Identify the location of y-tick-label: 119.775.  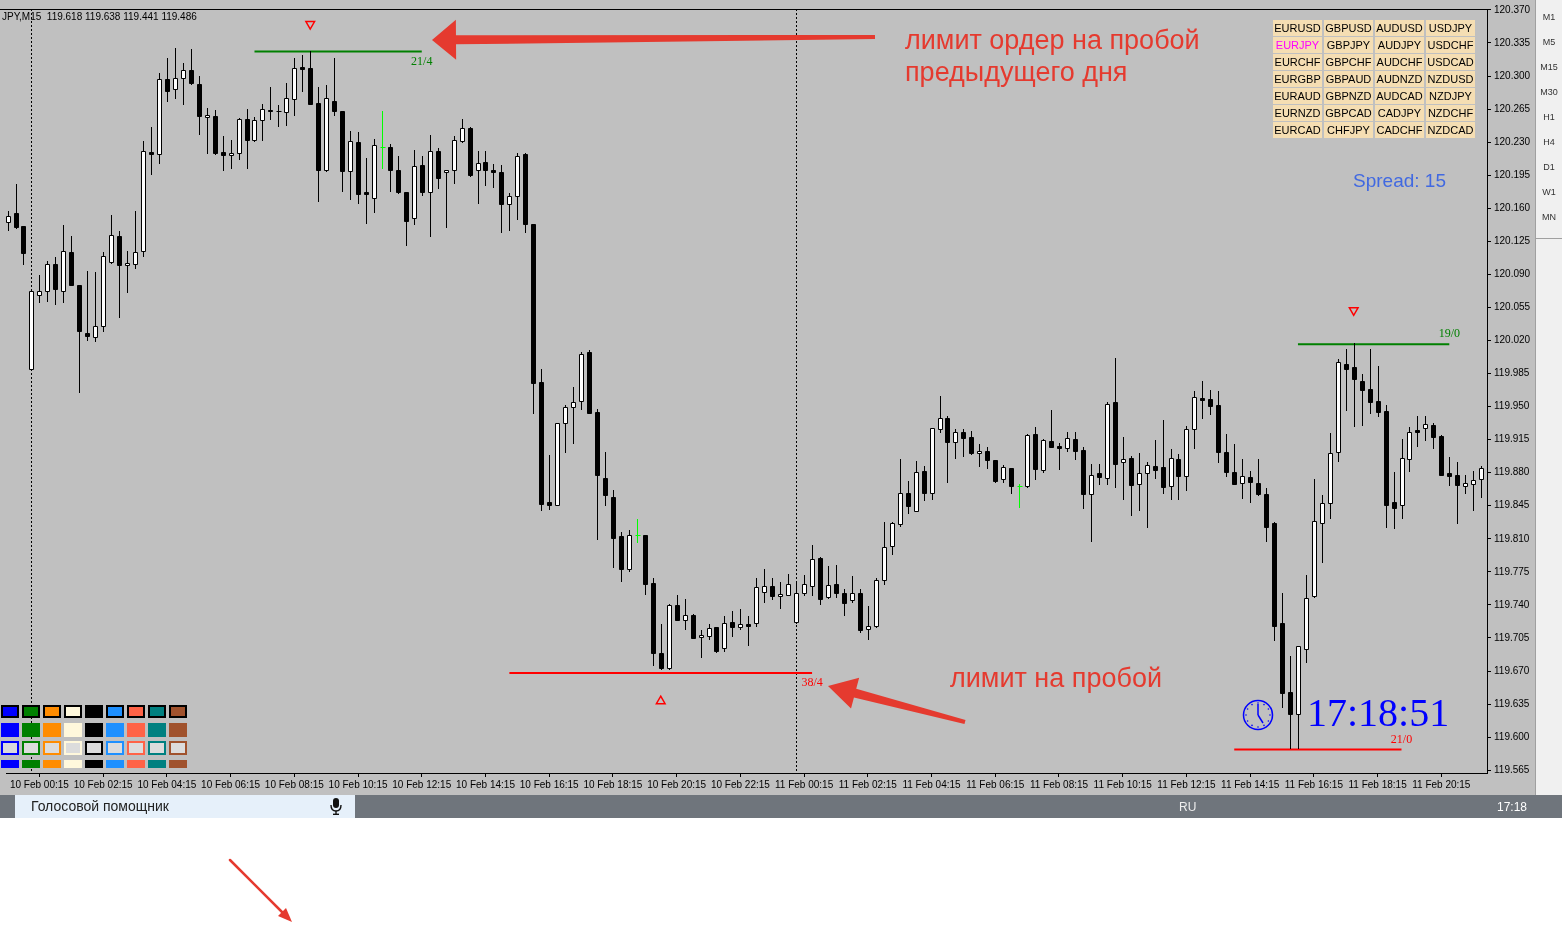
(1512, 571).